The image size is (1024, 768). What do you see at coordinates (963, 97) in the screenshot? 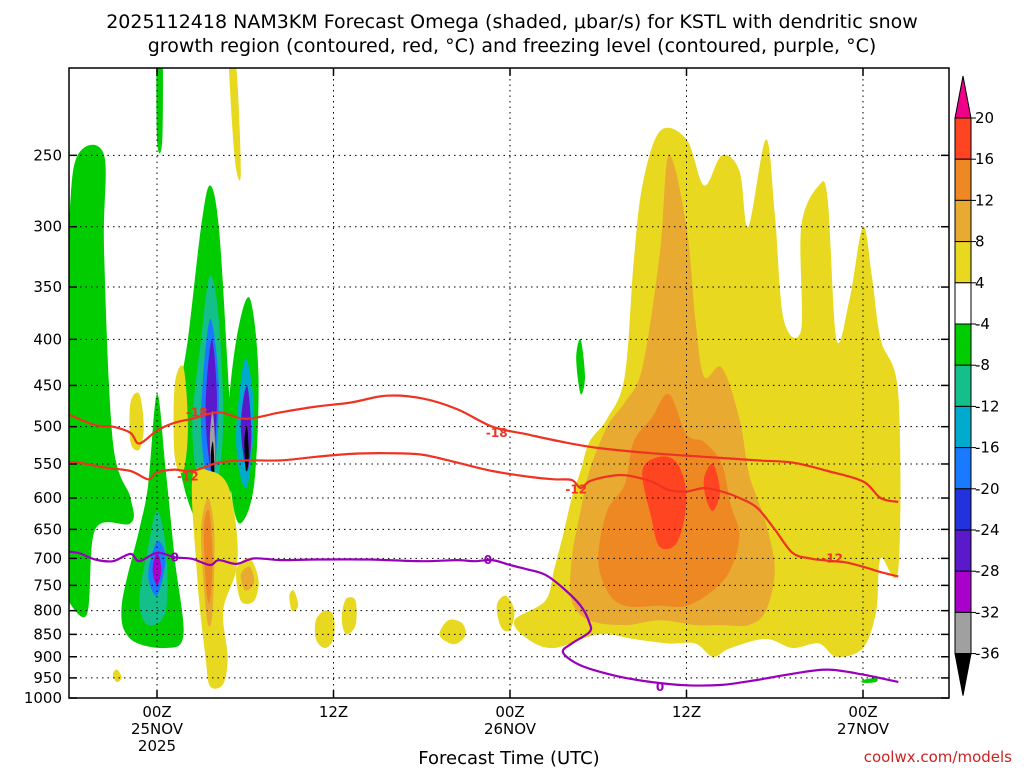
I see `colorbar-max-arrow` at bounding box center [963, 97].